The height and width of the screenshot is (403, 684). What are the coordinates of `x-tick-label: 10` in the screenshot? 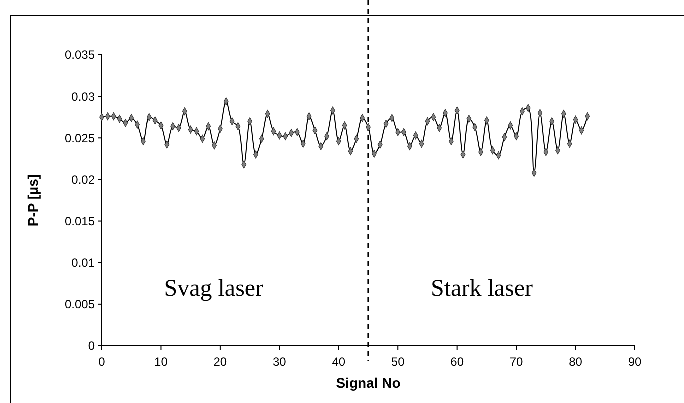 It's located at (161, 362).